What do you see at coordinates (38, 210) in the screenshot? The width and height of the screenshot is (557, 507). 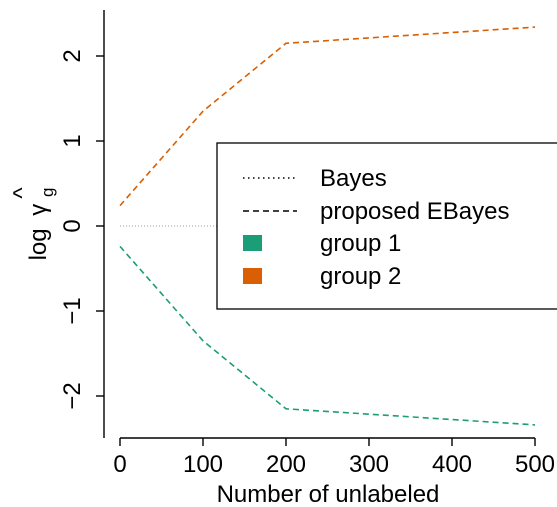 I see `y-axis-label-symbol: γ` at bounding box center [38, 210].